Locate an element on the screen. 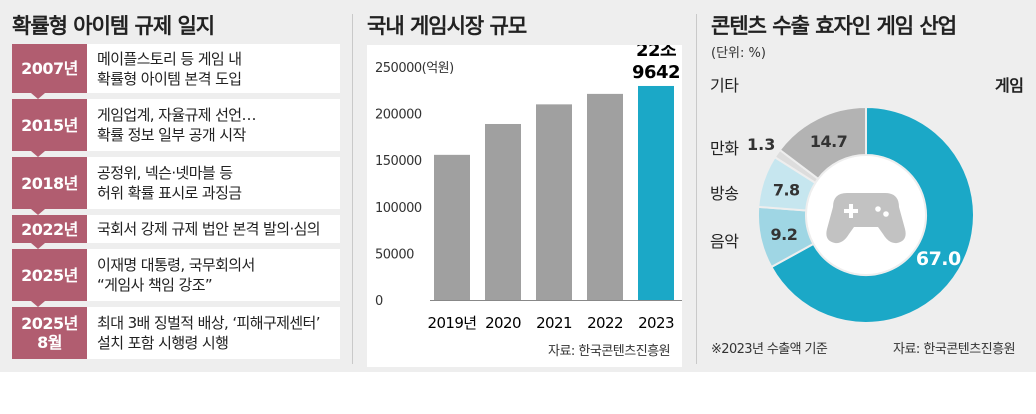 This screenshot has width=1036, height=414. export-source: 자료: 한국콘텐츠진흥원 is located at coordinates (954, 349).